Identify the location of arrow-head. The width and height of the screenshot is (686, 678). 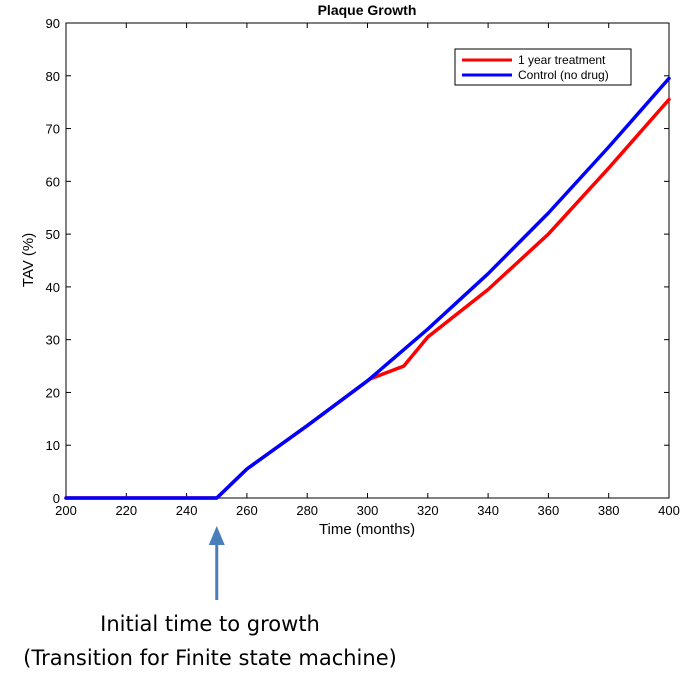
(216, 535).